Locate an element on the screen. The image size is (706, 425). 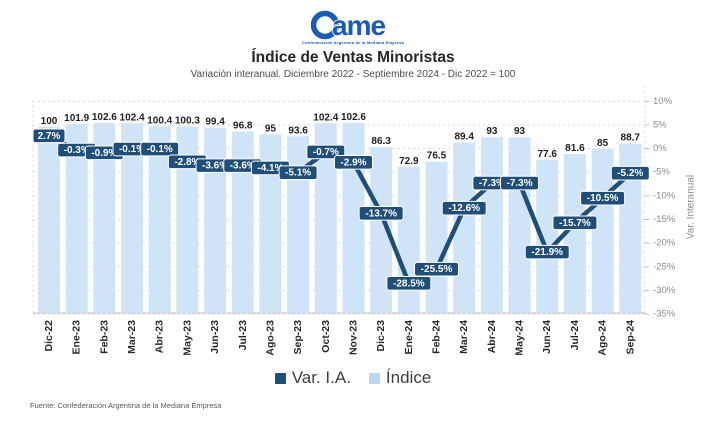
x-axis-label: Jun-23 is located at coordinates (215, 337).